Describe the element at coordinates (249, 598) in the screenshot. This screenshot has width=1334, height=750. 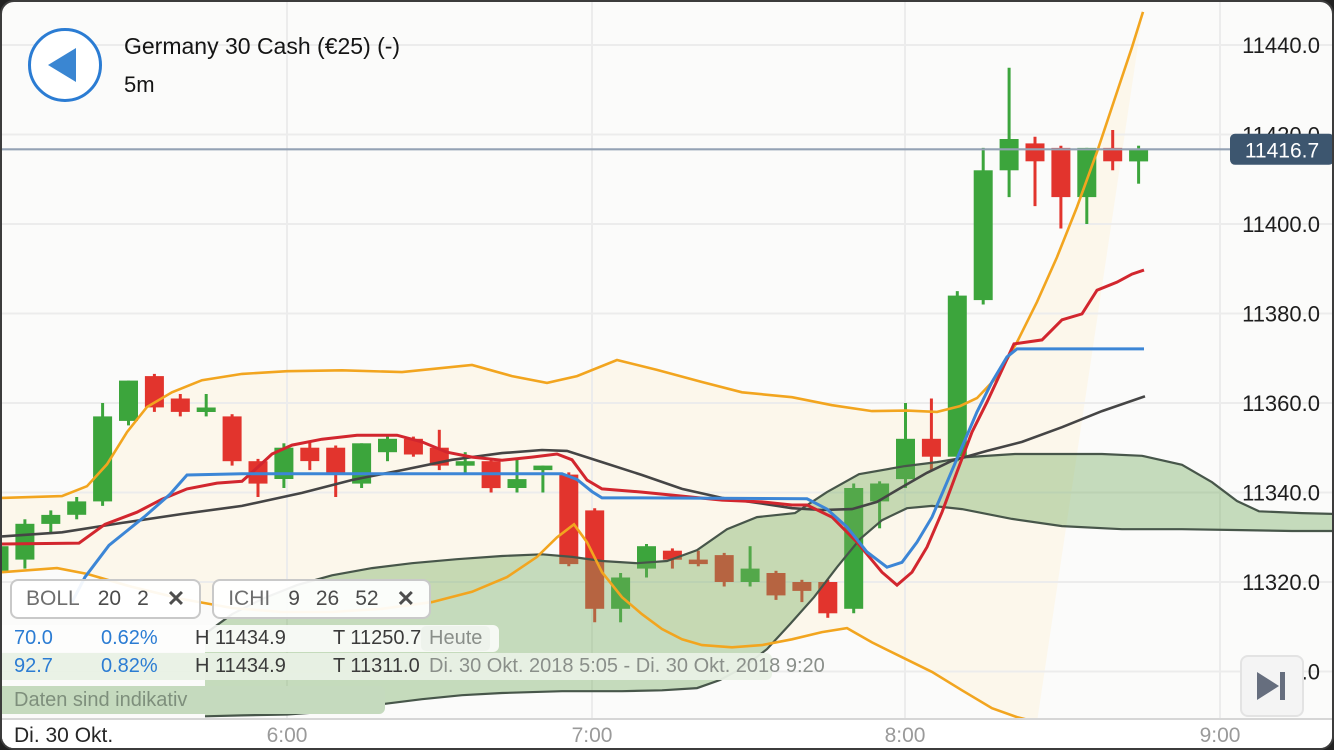
I see `indicator-name: ICHI` at that location.